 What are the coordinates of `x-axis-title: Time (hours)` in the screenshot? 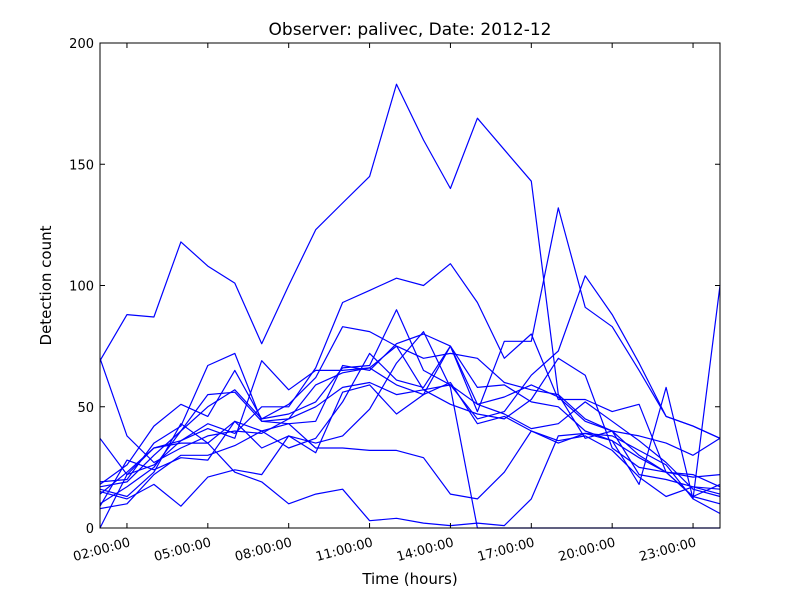 It's located at (409, 579).